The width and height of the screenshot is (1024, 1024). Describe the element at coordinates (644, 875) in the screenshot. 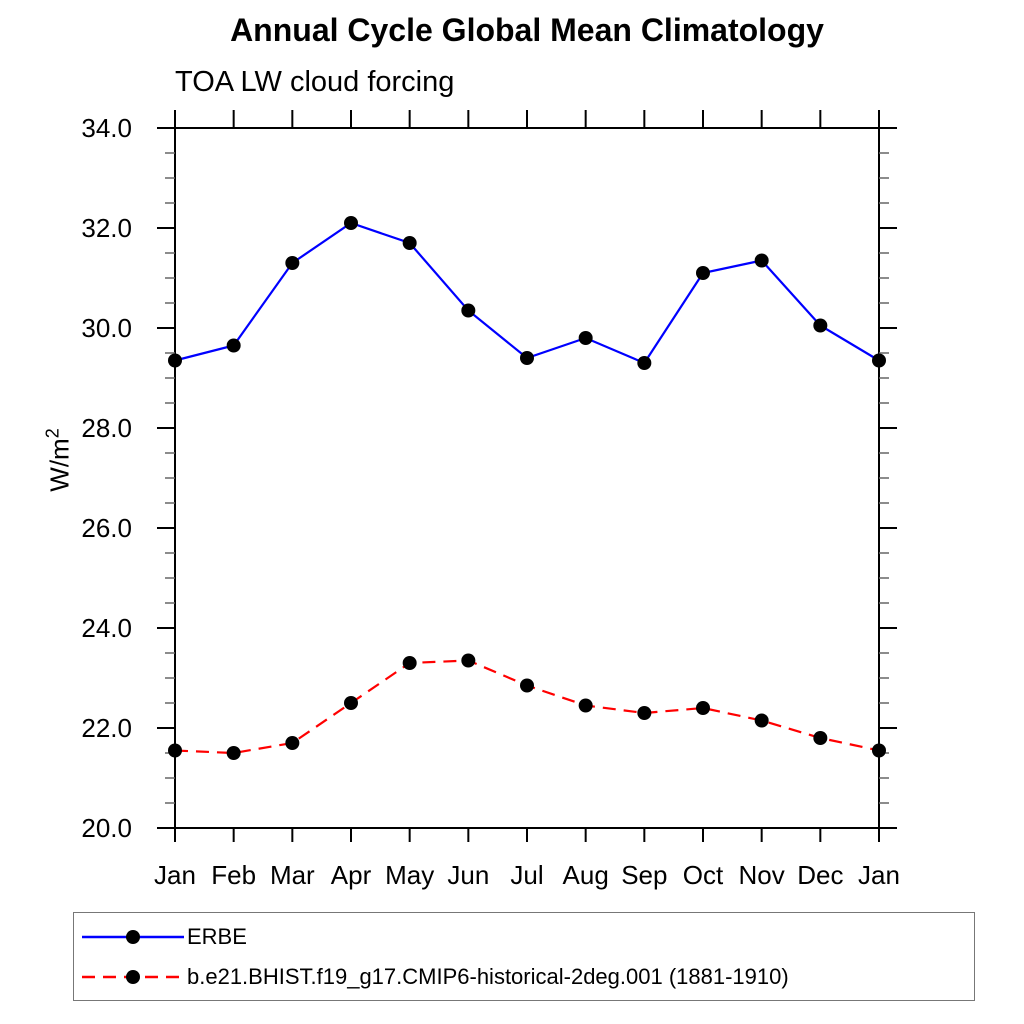

I see `x-tick-label: Sep` at that location.